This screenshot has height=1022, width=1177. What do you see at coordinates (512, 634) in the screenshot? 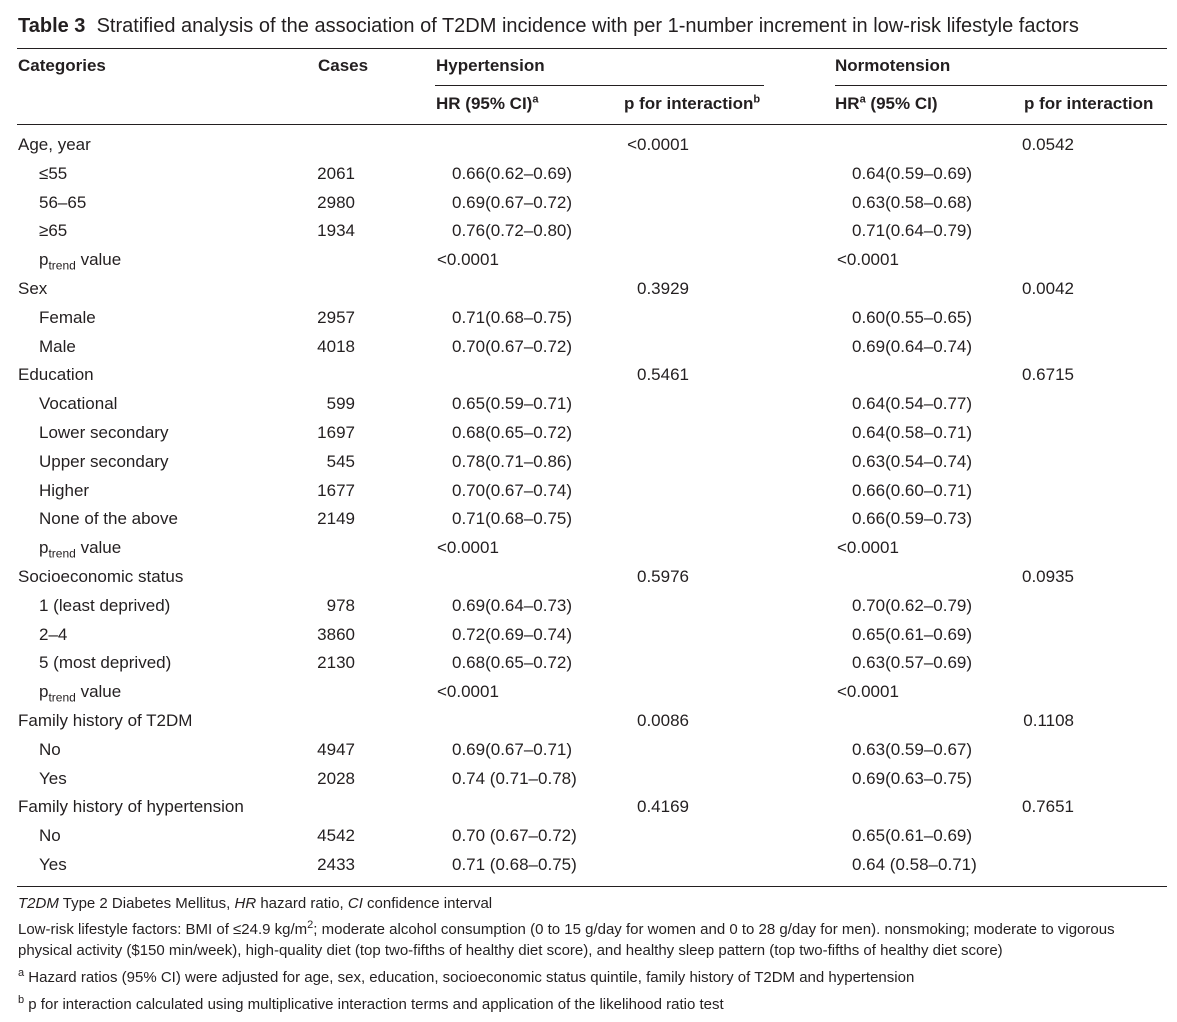
I see `hypertension-hr-cell: 0.72(0.69–0.74)` at bounding box center [512, 634].